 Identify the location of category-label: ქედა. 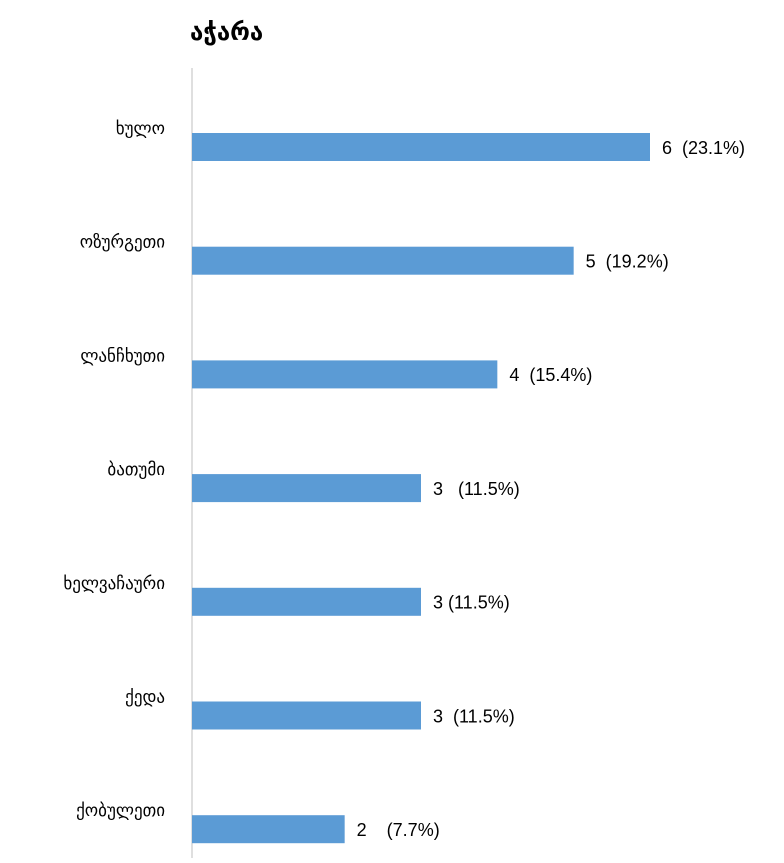
(145, 698).